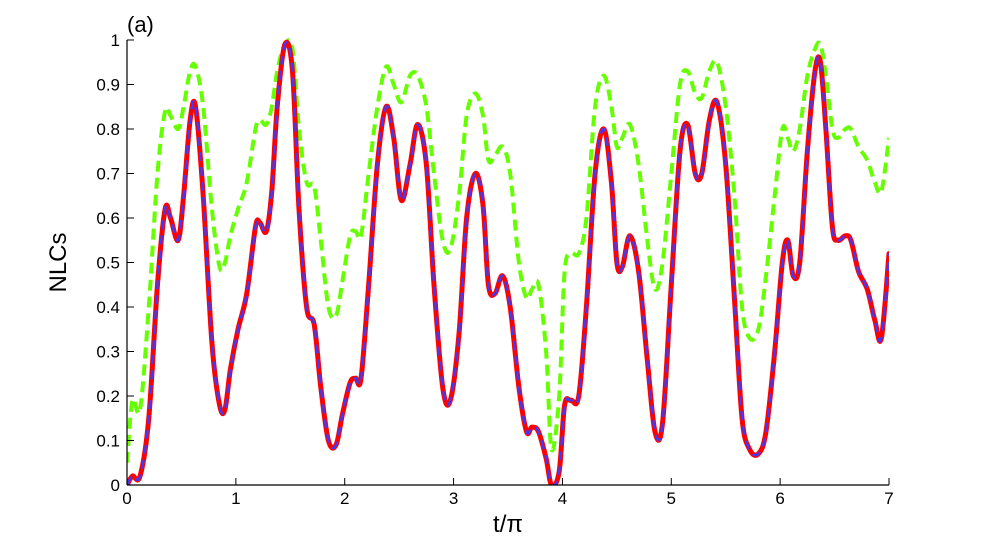 This screenshot has height=545, width=981. Describe the element at coordinates (115, 485) in the screenshot. I see `y-tick-label: 0` at that location.